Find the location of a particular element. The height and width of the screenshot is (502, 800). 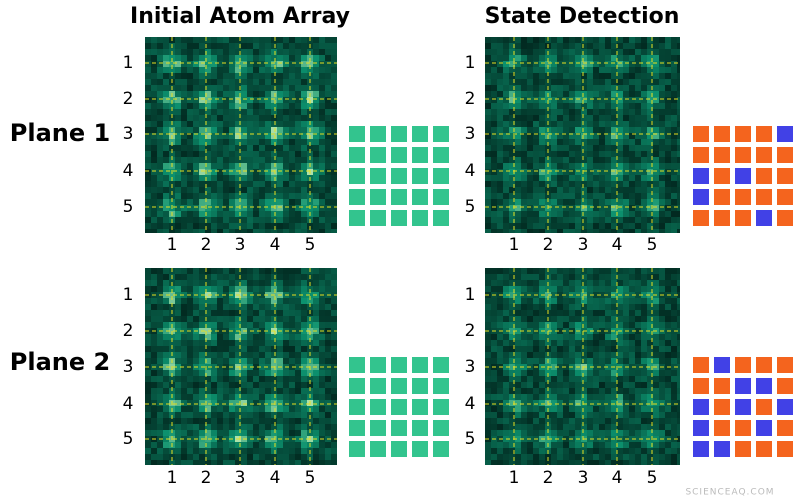

state-site is located at coordinates (722, 428).